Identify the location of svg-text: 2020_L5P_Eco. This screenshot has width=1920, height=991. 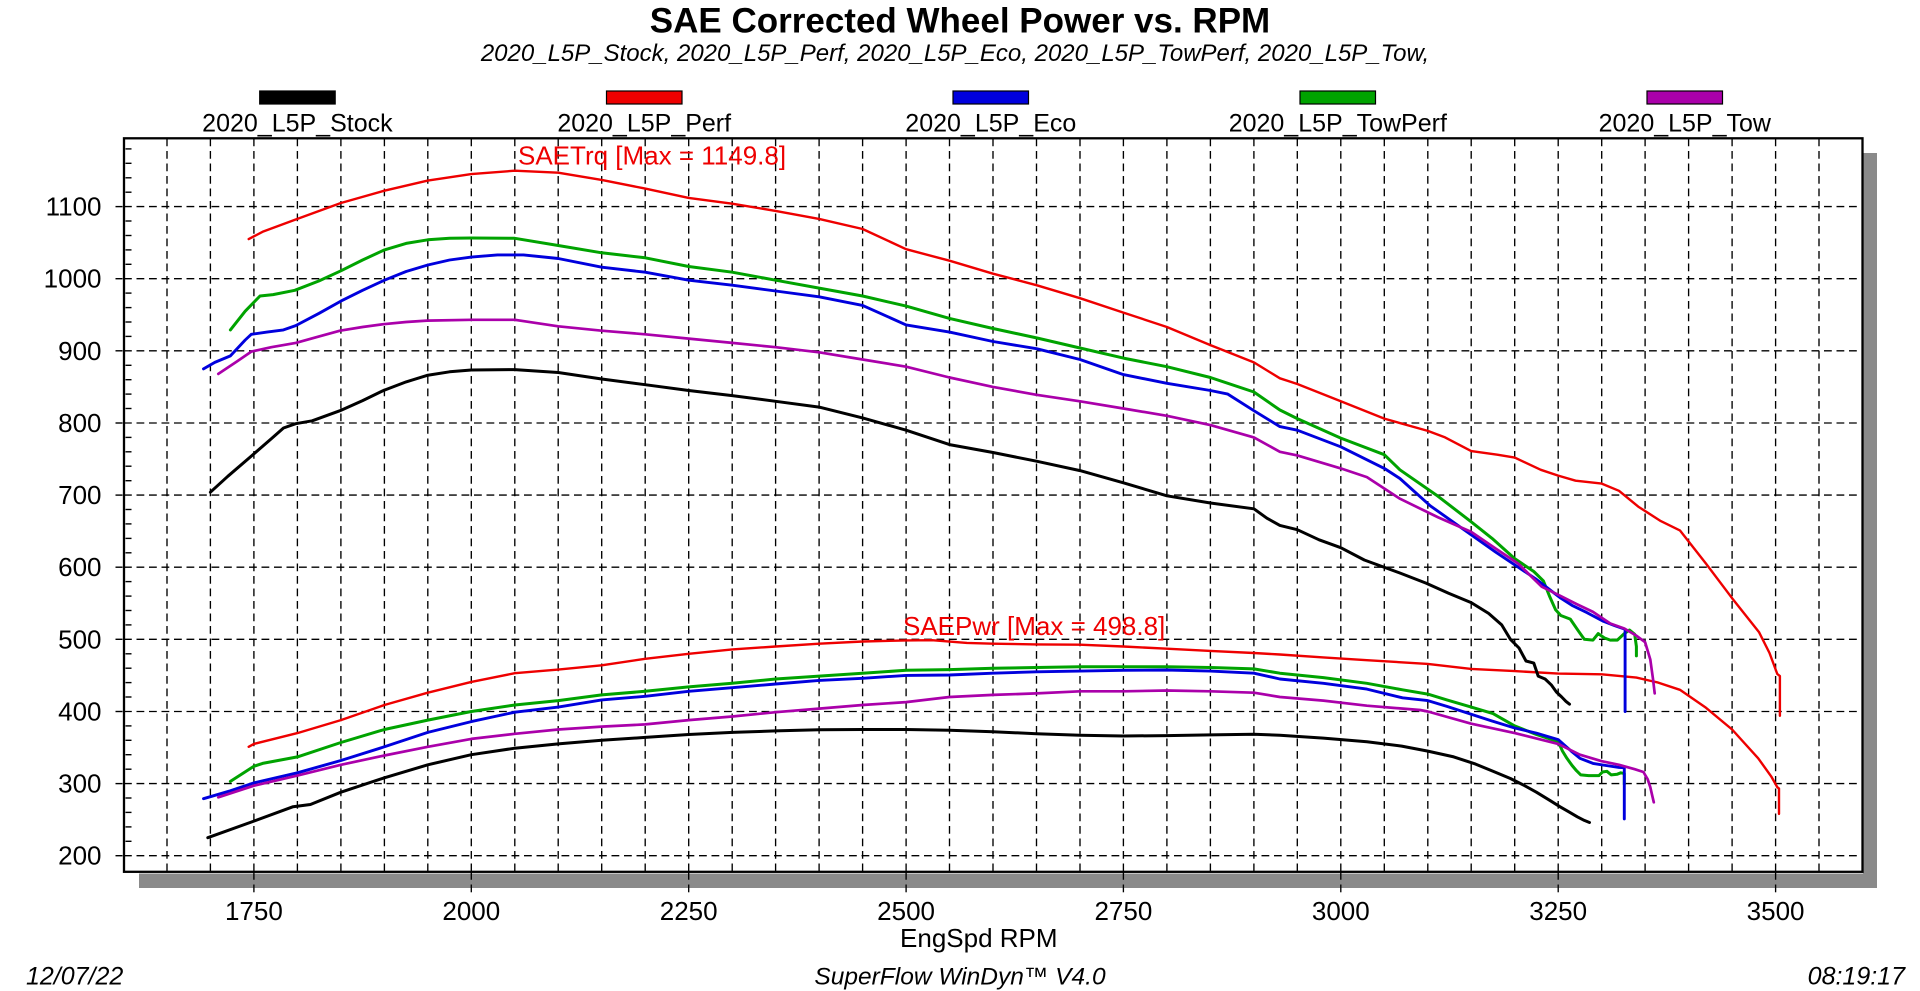
(990, 124).